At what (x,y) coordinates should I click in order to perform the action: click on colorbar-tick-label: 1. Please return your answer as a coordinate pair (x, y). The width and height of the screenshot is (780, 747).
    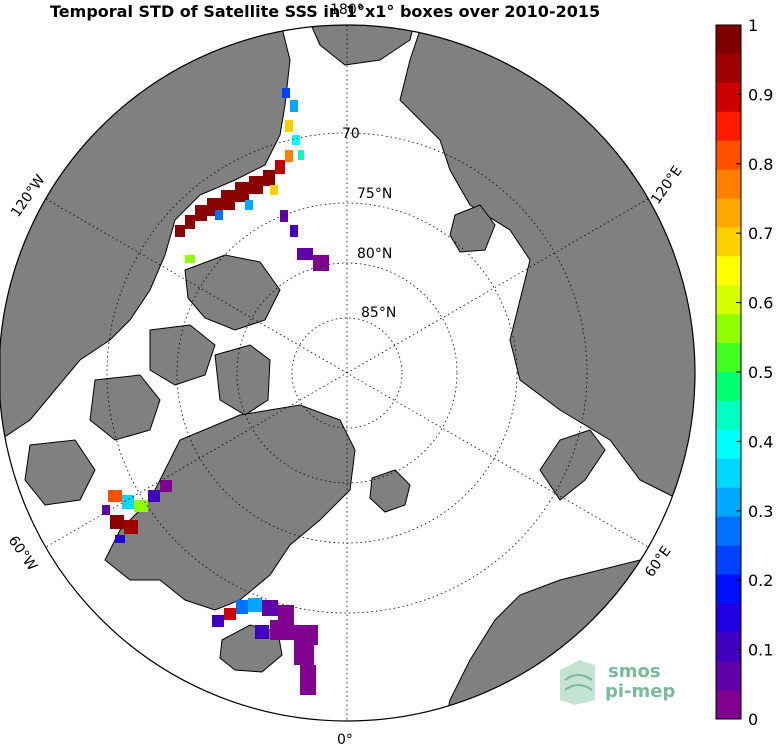
    Looking at the image, I should click on (753, 25).